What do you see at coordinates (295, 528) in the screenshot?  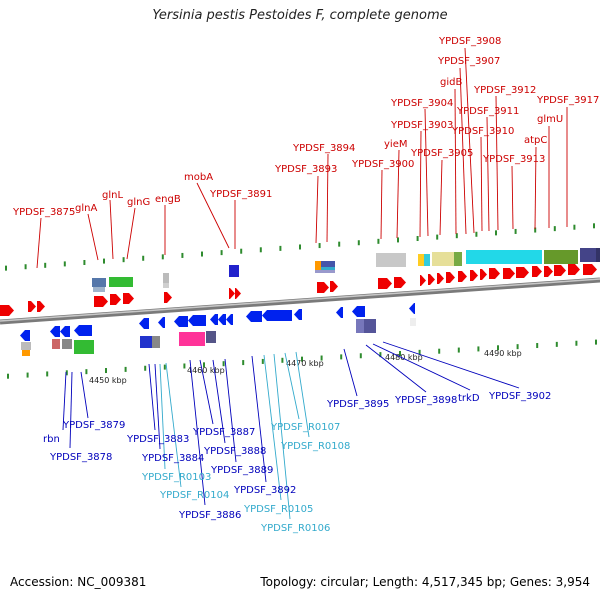 I see `rna-label: YPDSF_R0106` at bounding box center [295, 528].